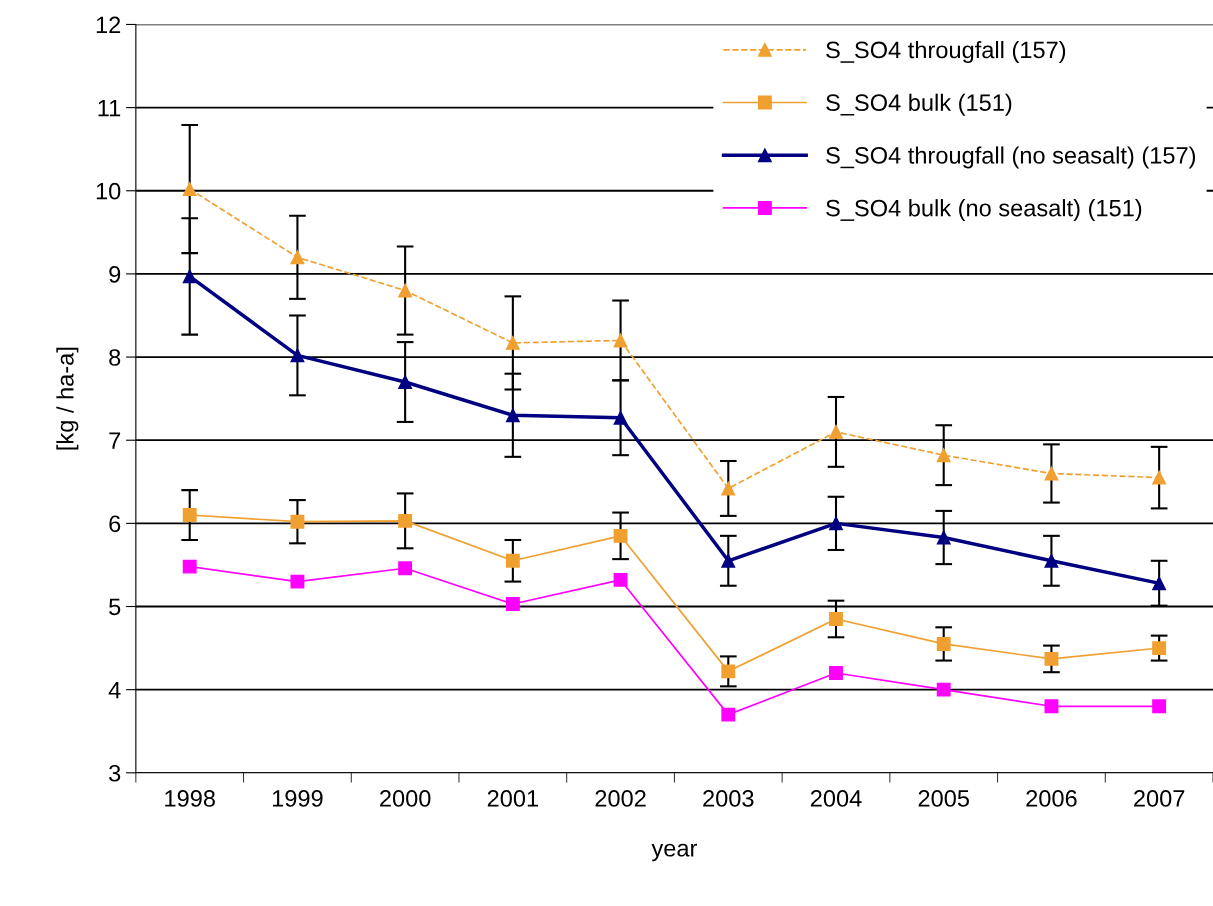  I want to click on x-tick-label: 1999, so click(297, 798).